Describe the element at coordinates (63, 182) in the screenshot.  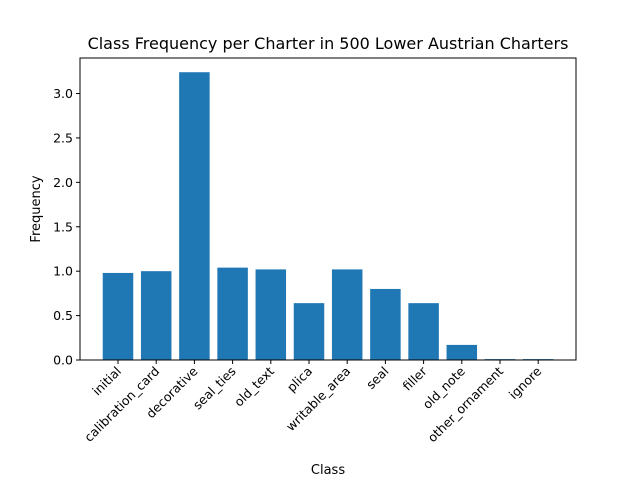
I see `y-tick-label: 2.0` at that location.